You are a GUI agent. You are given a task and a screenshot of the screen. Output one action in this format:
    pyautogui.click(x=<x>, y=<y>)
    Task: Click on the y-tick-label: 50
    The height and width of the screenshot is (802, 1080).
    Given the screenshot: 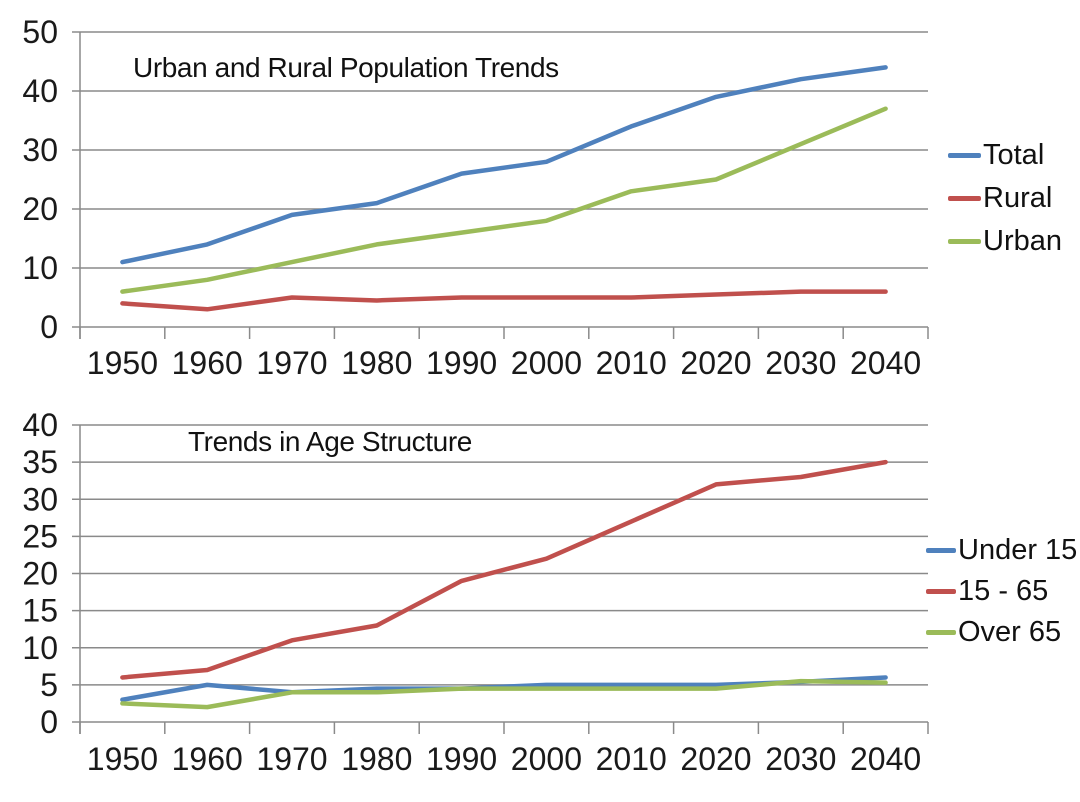 What is the action you would take?
    pyautogui.click(x=40, y=32)
    